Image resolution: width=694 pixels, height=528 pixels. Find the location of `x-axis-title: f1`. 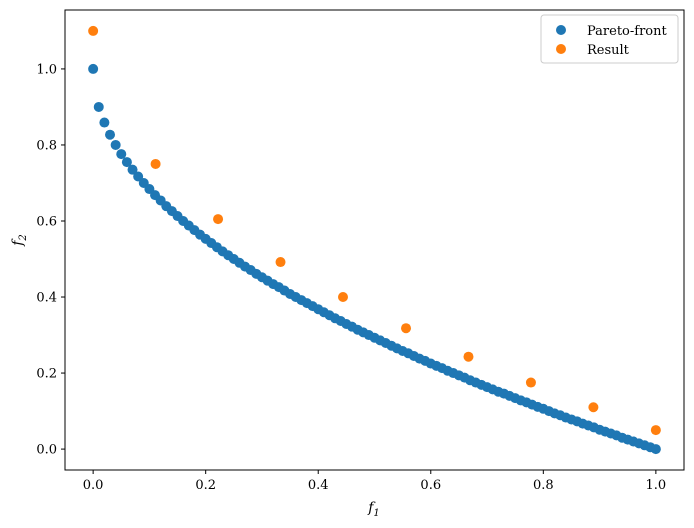

x-axis-title: f1 is located at coordinates (373, 509).